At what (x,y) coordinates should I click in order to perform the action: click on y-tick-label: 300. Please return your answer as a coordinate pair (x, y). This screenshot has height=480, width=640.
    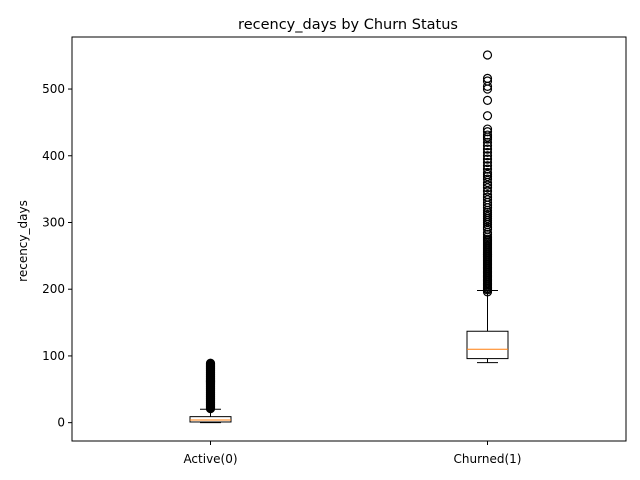
    Looking at the image, I should click on (53, 222).